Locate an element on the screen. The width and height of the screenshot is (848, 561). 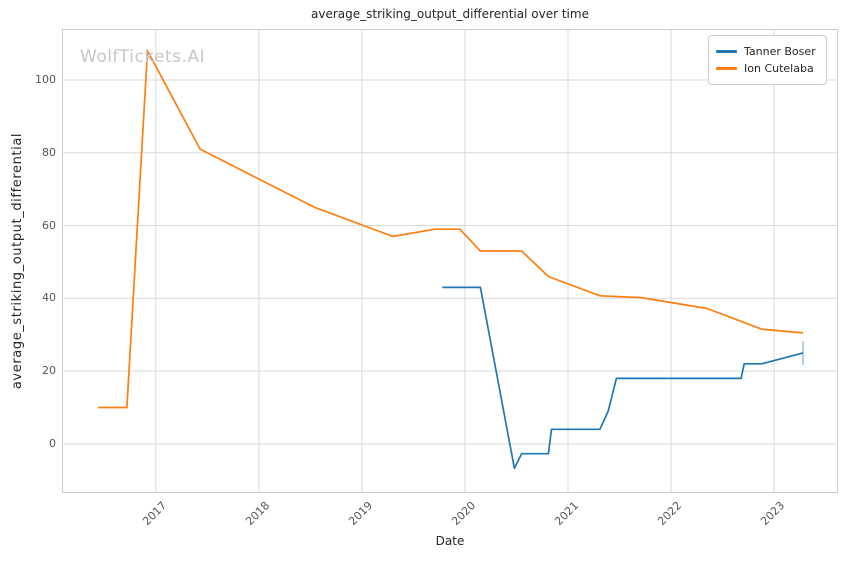
legend-label: Tanner Boser is located at coordinates (780, 51).